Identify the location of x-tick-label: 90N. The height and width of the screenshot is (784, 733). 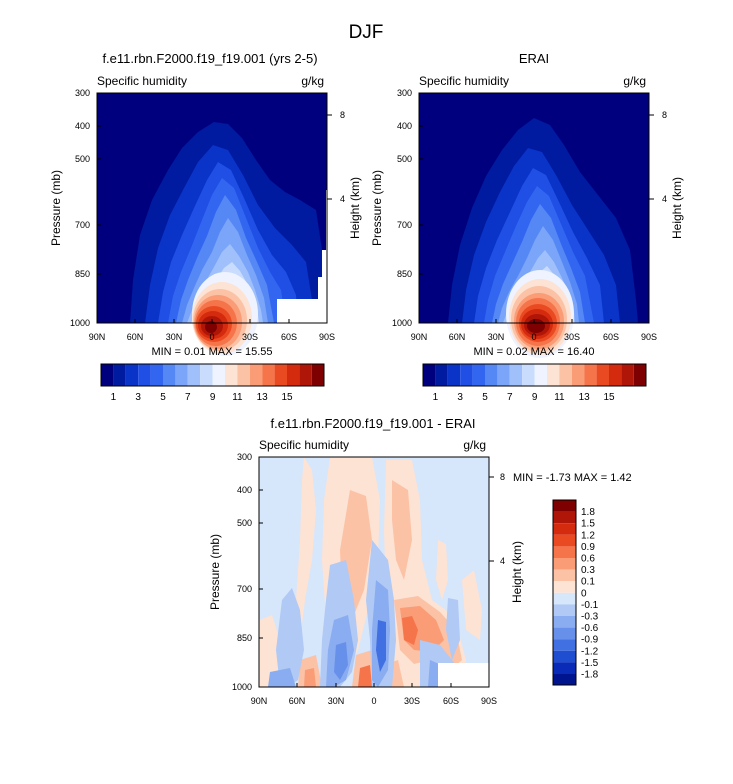
(419, 337).